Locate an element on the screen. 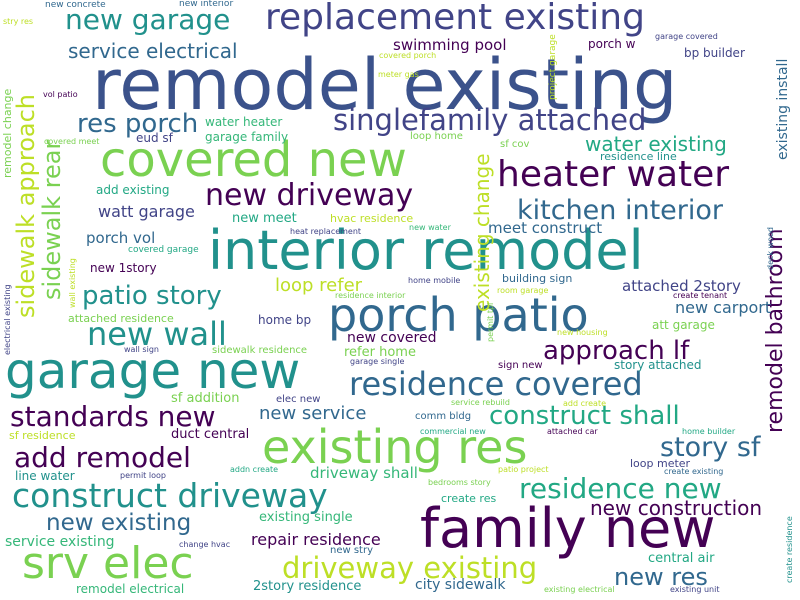  word-residence-line: residence line is located at coordinates (638, 156).